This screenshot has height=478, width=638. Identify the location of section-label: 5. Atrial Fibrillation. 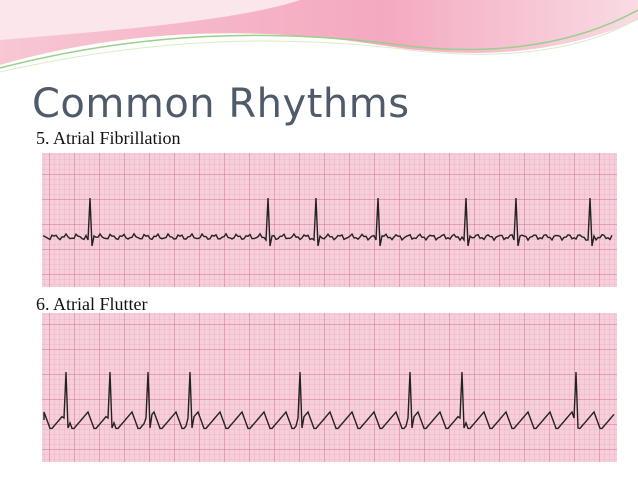
(108, 138).